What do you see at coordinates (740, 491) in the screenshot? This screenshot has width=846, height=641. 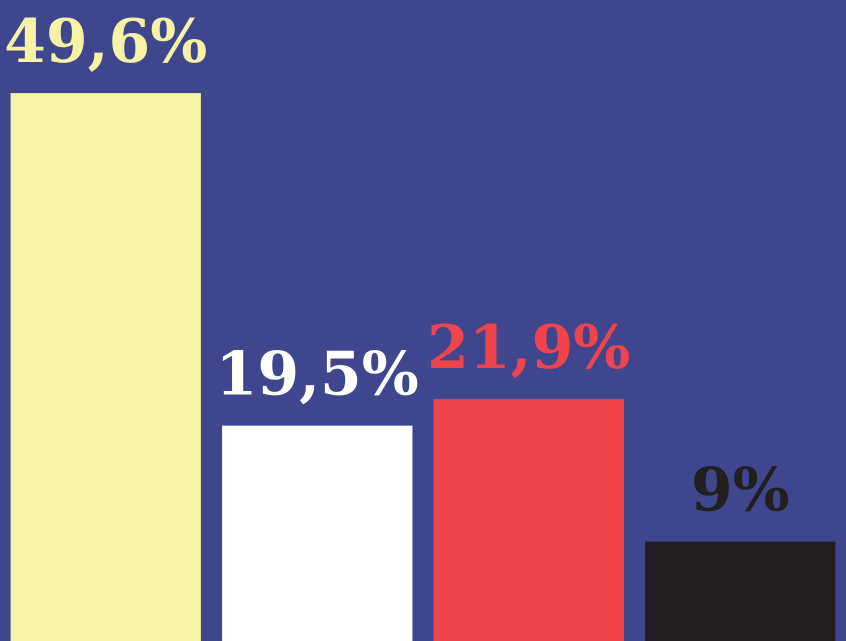 I see `data-label: 9%` at bounding box center [740, 491].